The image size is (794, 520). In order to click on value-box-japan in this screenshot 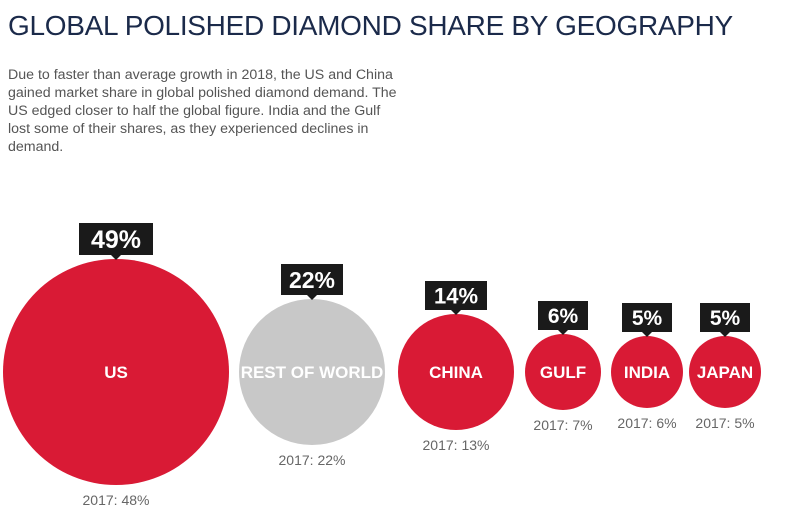, I will do `click(725, 317)`.